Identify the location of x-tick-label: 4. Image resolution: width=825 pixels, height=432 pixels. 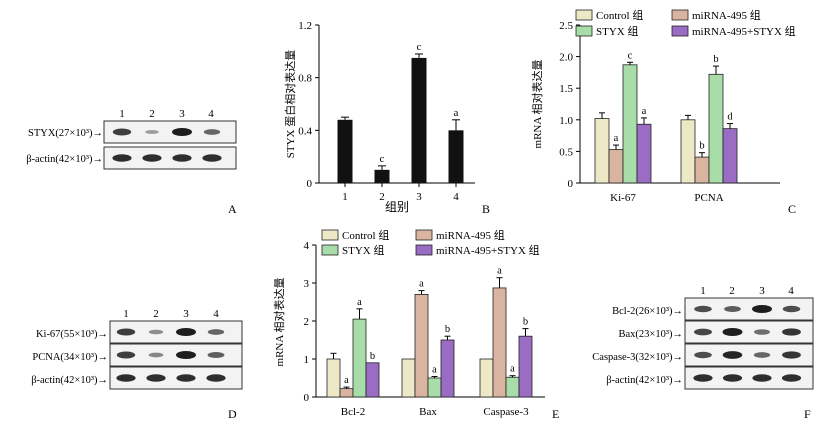
(456, 197).